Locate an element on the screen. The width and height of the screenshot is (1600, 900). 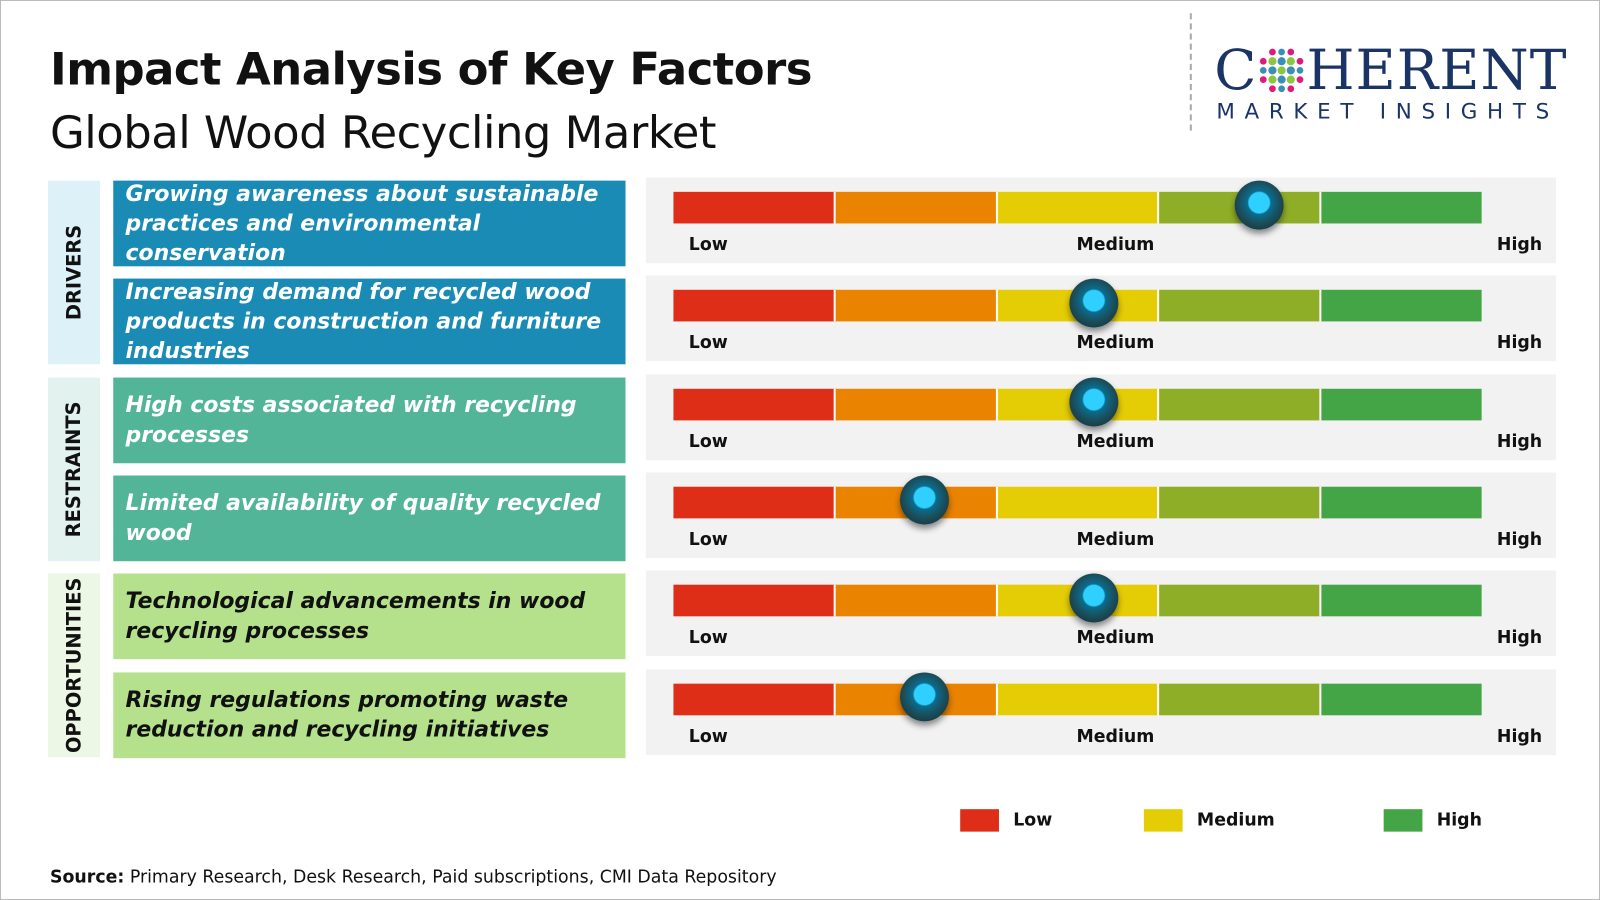
page-subtitle: Global Wood Recycling Market is located at coordinates (382, 133).